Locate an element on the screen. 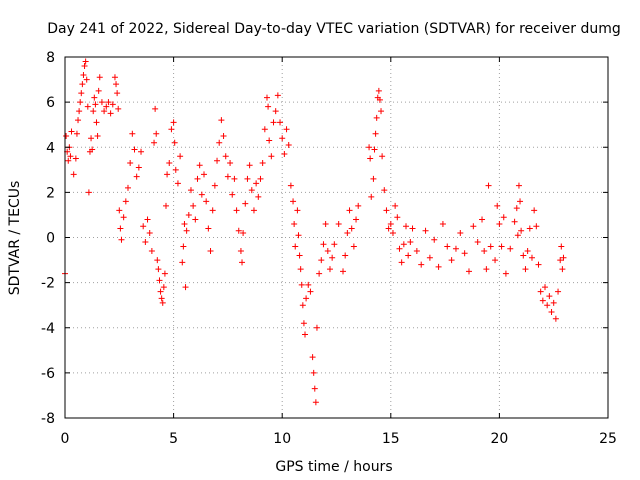  x-tick-label: 0 is located at coordinates (65, 439).